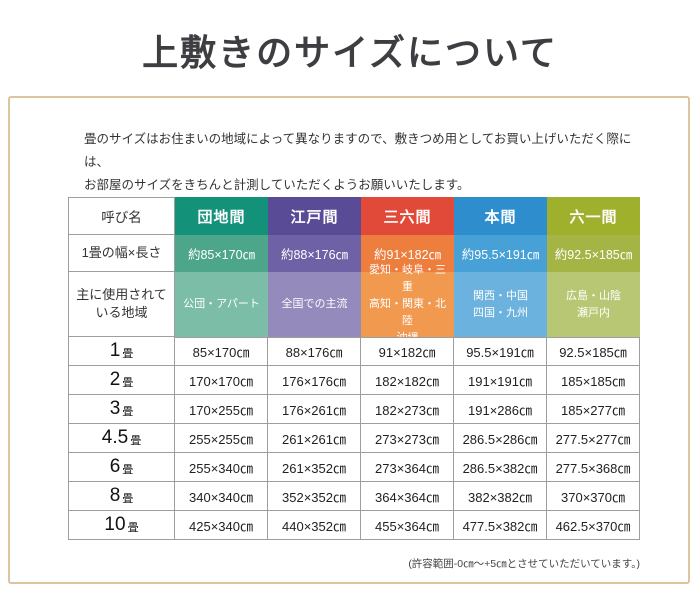 This screenshot has width=700, height=604. I want to click on size-value-cell: 91×182㎝, so click(407, 351).